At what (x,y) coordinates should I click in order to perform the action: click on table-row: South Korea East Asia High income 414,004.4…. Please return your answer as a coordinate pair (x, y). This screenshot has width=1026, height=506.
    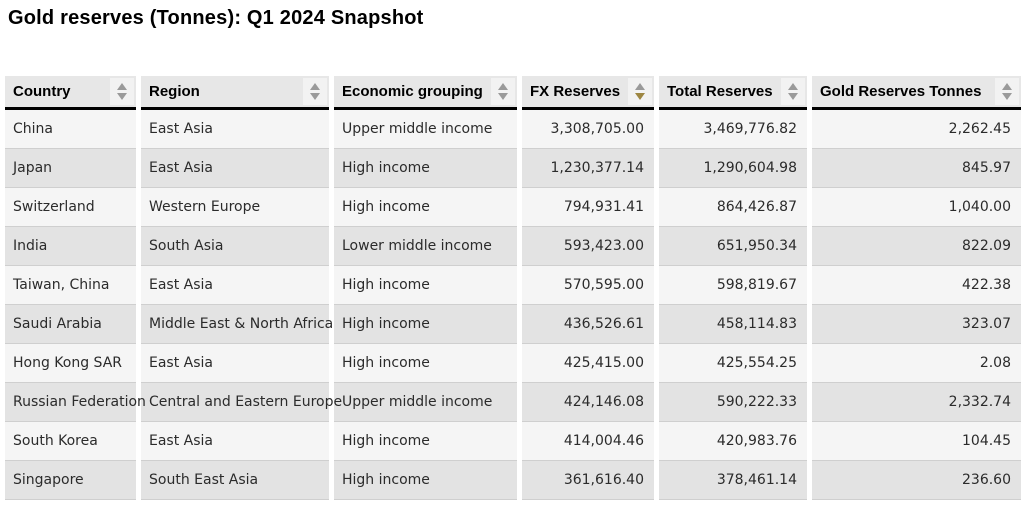
    Looking at the image, I should click on (513, 441).